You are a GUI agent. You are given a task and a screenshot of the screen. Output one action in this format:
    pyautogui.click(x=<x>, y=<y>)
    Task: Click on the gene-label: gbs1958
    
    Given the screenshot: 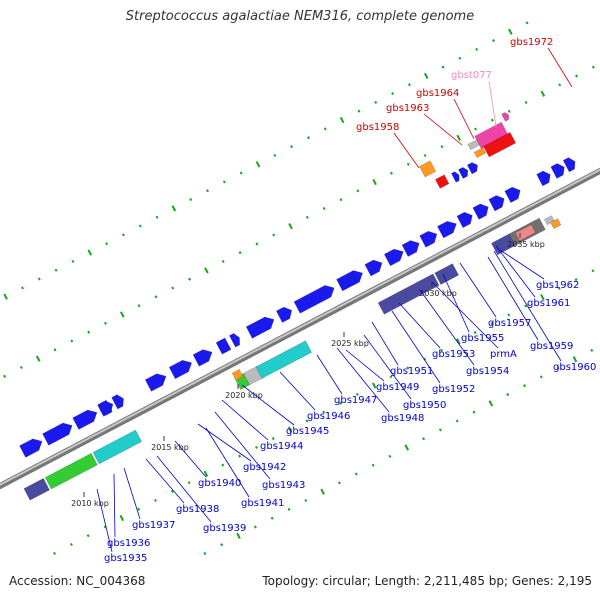 What is the action you would take?
    pyautogui.click(x=377, y=127)
    